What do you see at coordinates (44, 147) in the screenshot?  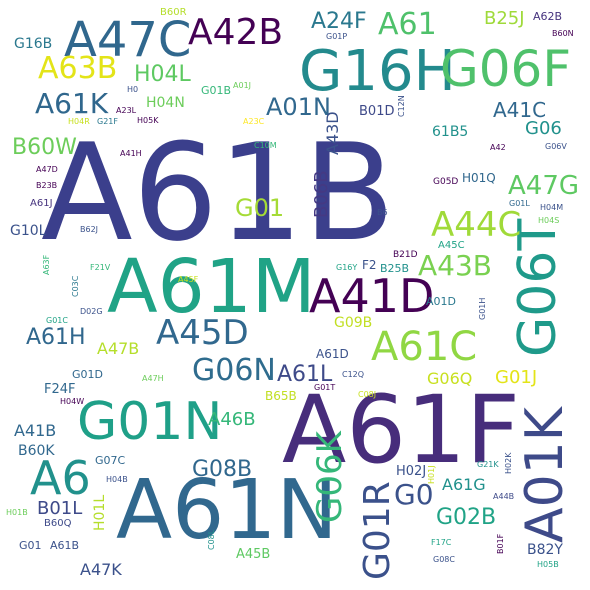 I see `word-b60w: B60W` at bounding box center [44, 147].